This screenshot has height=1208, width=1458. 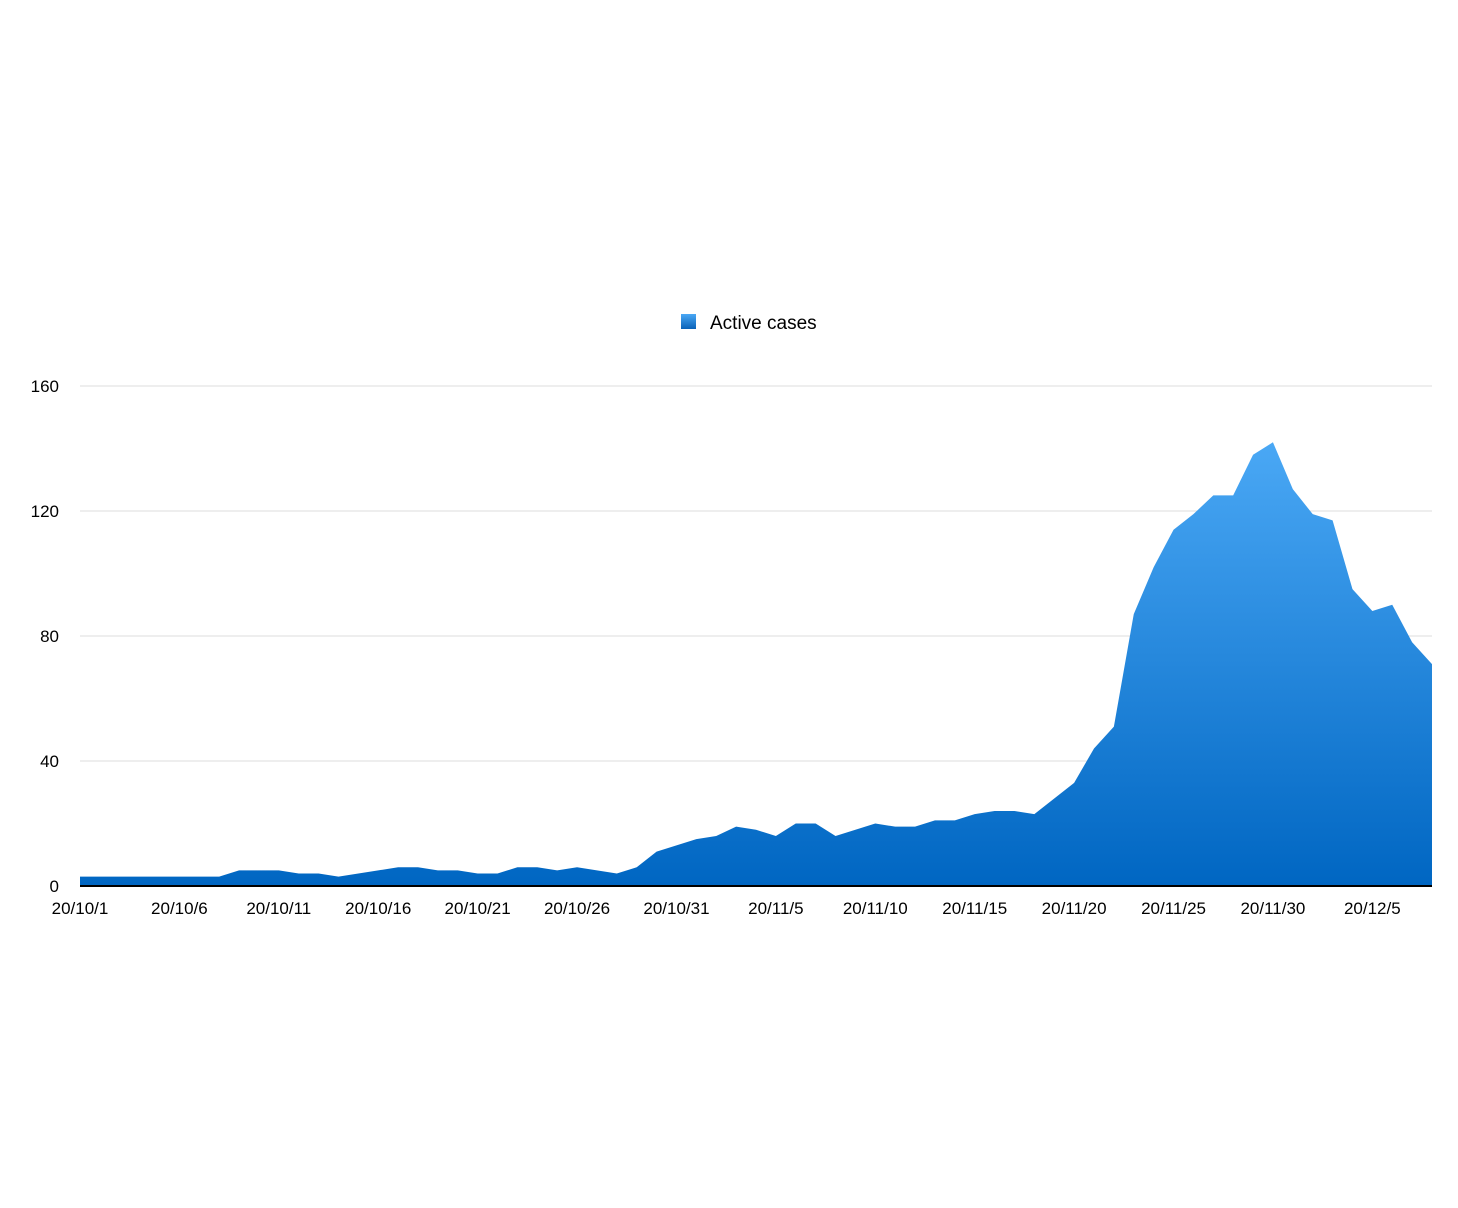 I want to click on legend-swatch-active-cases, so click(x=688, y=321).